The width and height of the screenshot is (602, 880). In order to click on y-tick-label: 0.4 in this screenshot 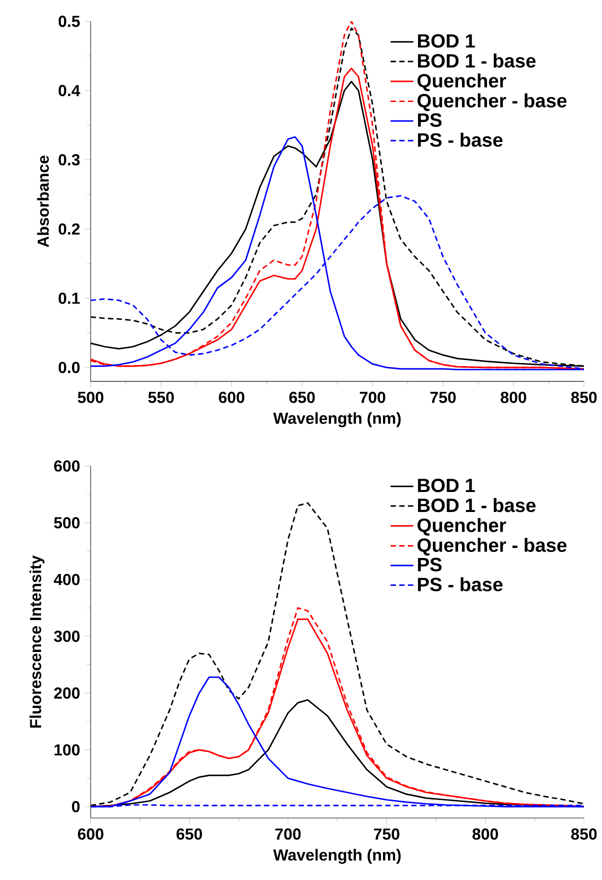, I will do `click(69, 90)`.